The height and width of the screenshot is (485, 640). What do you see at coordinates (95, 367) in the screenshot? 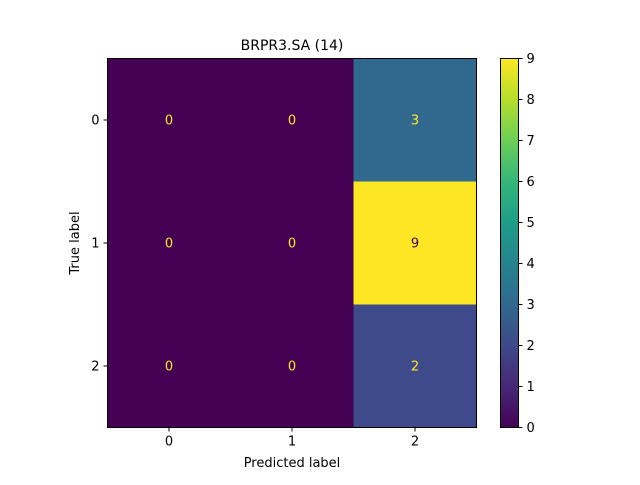
I see `y-tick-label: 2` at bounding box center [95, 367].